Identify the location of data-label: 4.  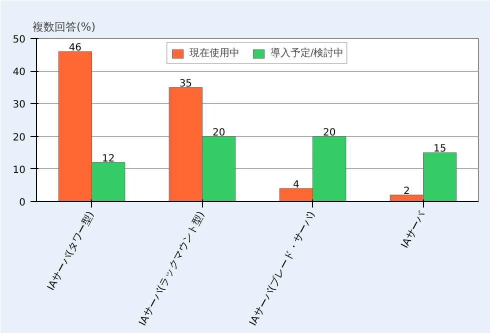
(296, 184).